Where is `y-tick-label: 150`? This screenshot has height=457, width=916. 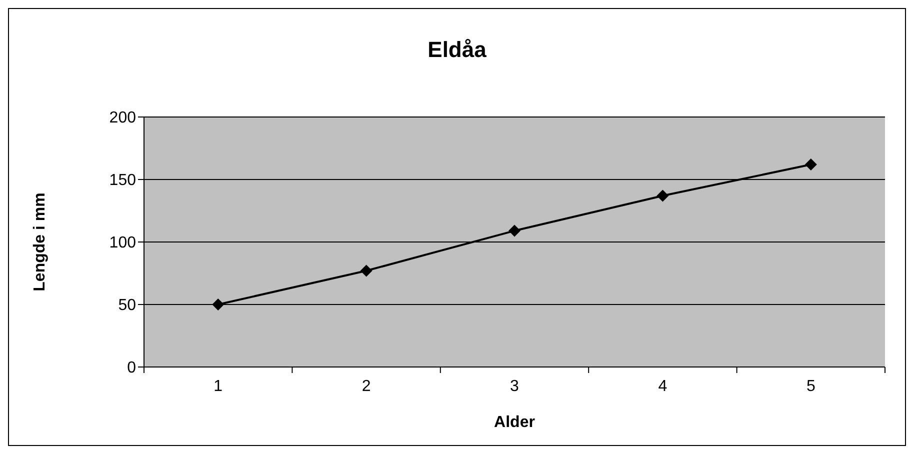 y-tick-label: 150 is located at coordinates (122, 181).